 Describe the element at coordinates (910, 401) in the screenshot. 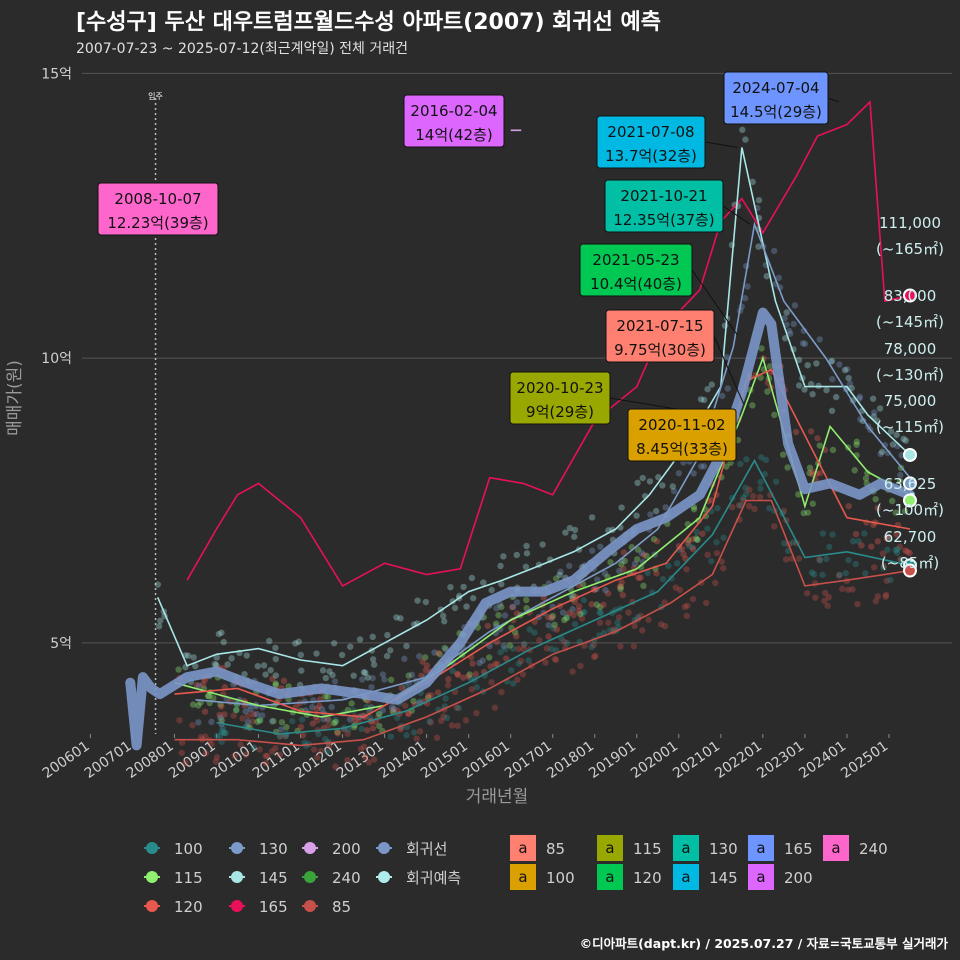

I see `end-value-label: 75,000` at that location.